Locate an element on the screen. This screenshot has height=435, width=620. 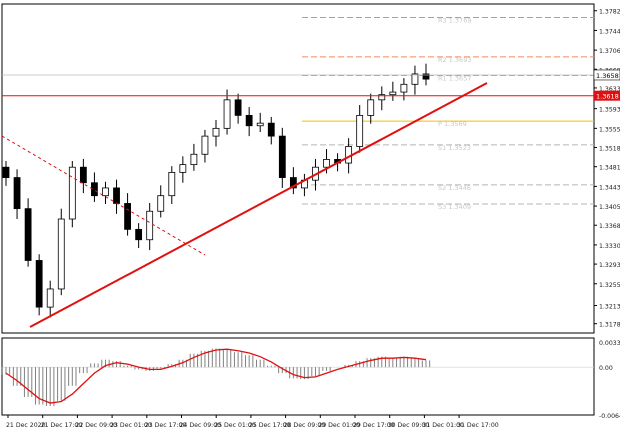
price-tick-label: 1.3405 is located at coordinates (609, 207).